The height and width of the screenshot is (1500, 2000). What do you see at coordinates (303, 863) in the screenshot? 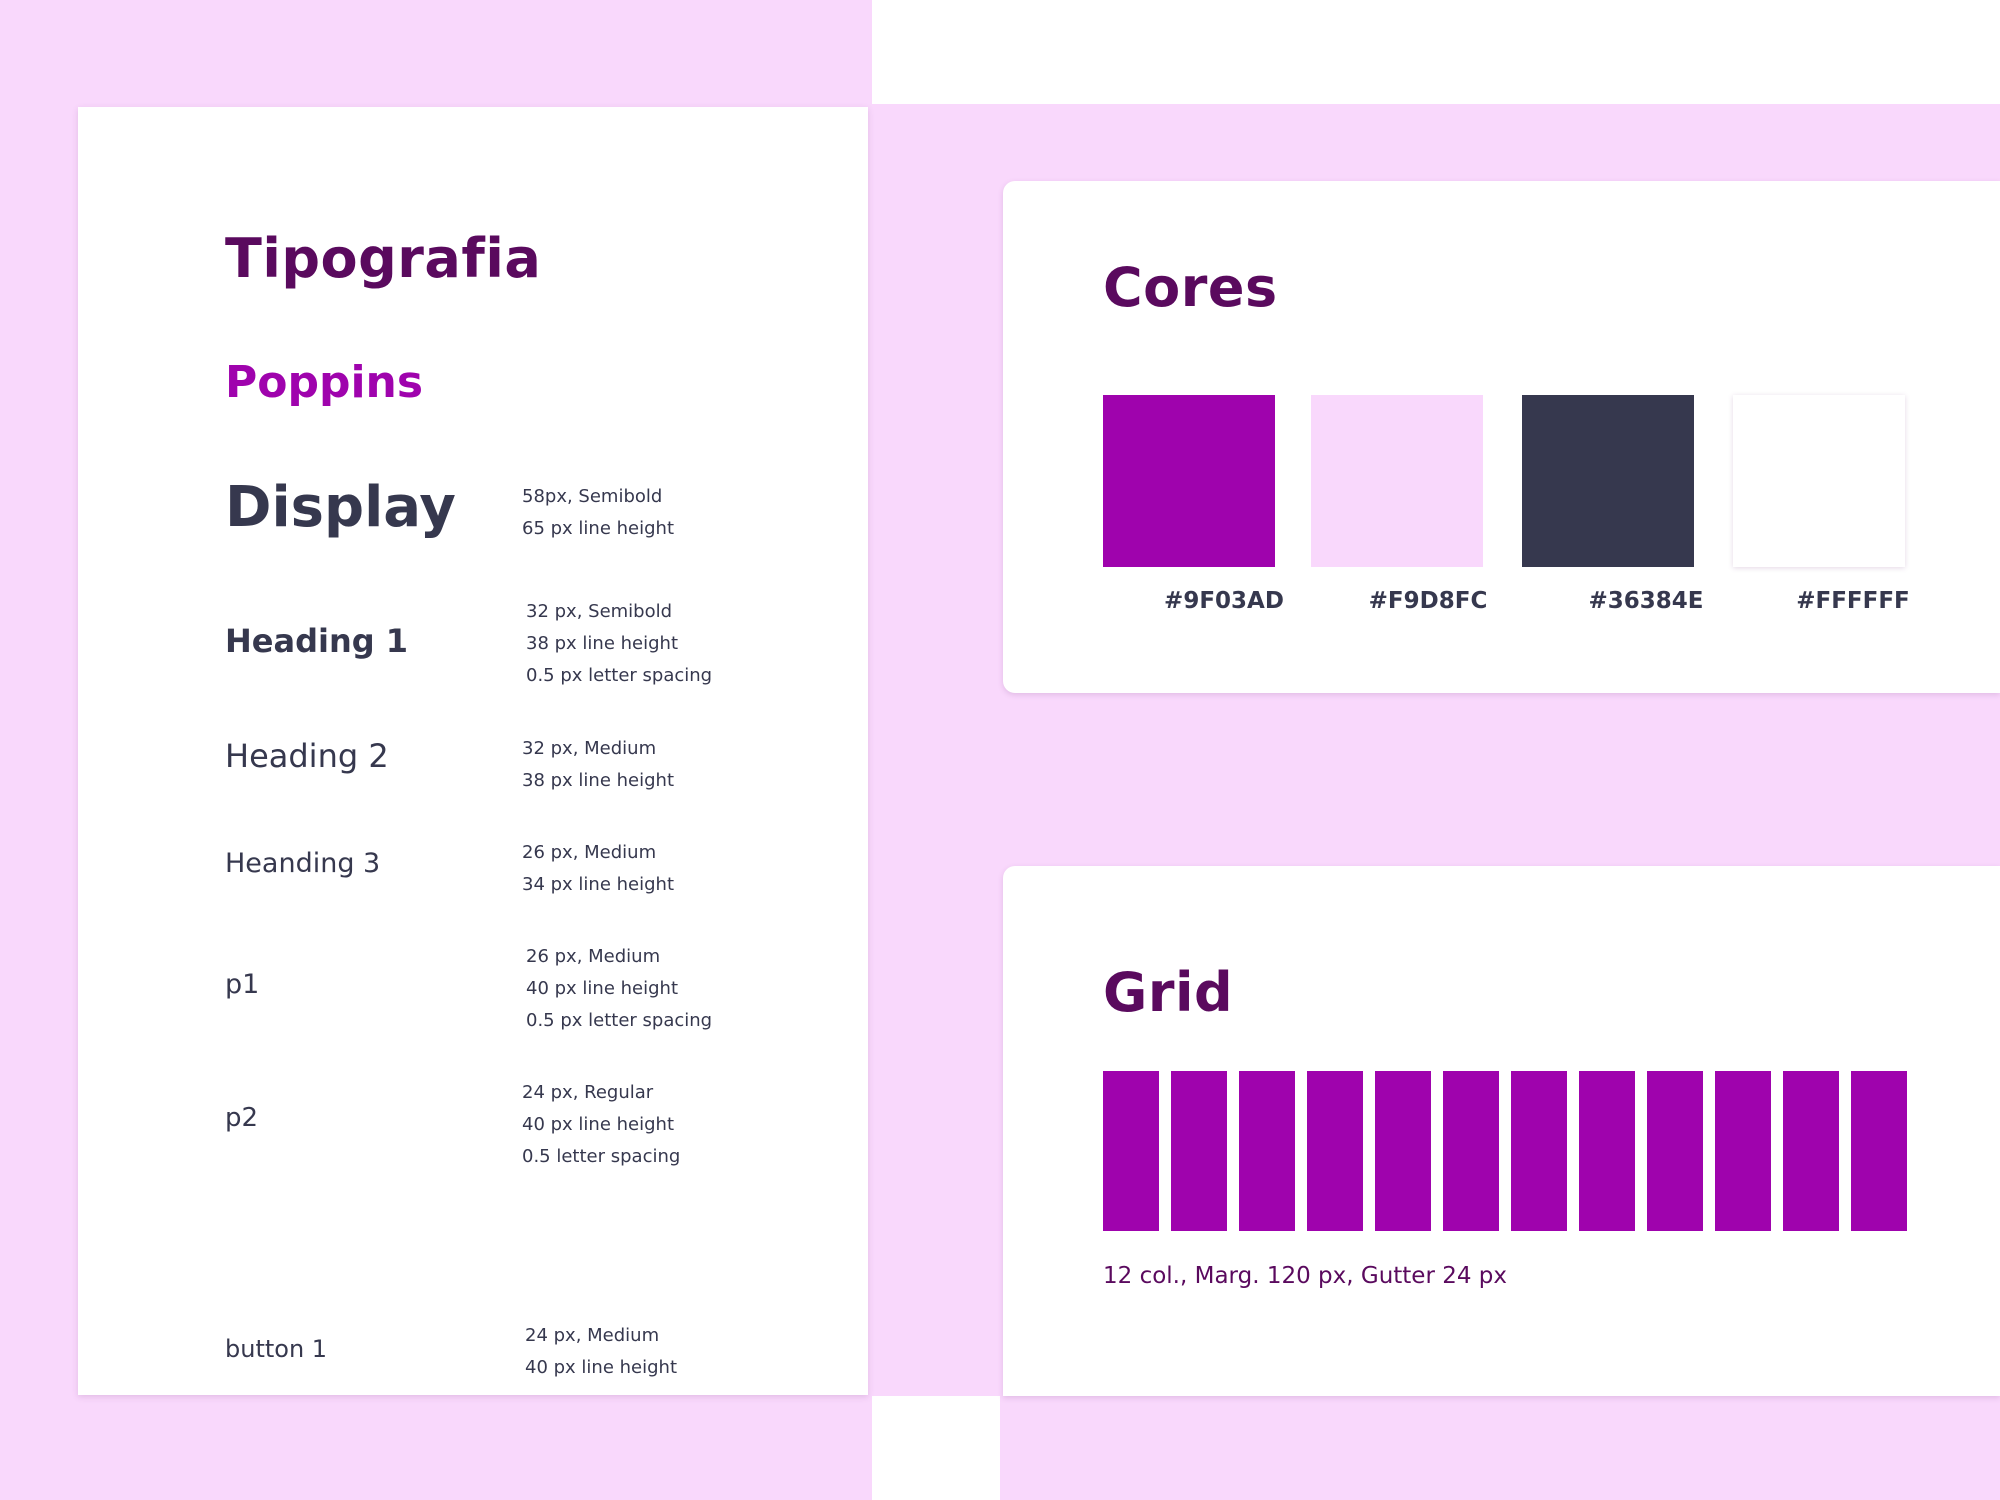
I see `style-heading3-name: Heanding 3` at bounding box center [303, 863].